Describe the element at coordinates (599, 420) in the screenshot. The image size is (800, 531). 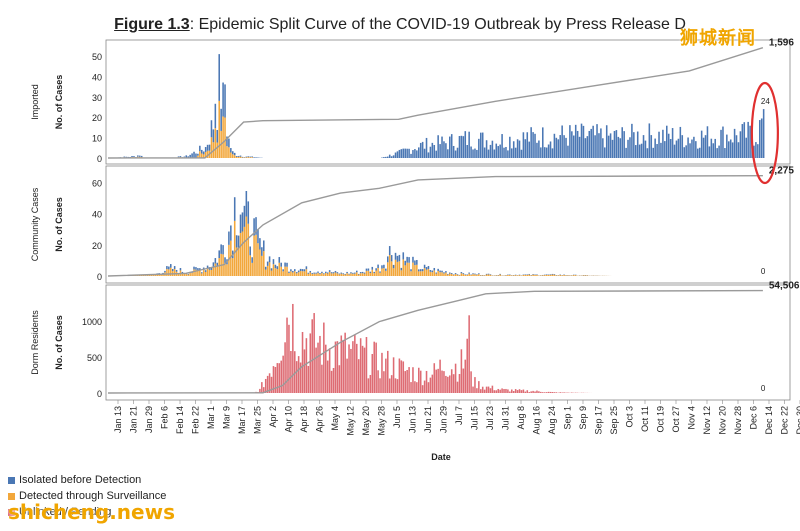
I see `x-tick-label: Sep 17` at that location.